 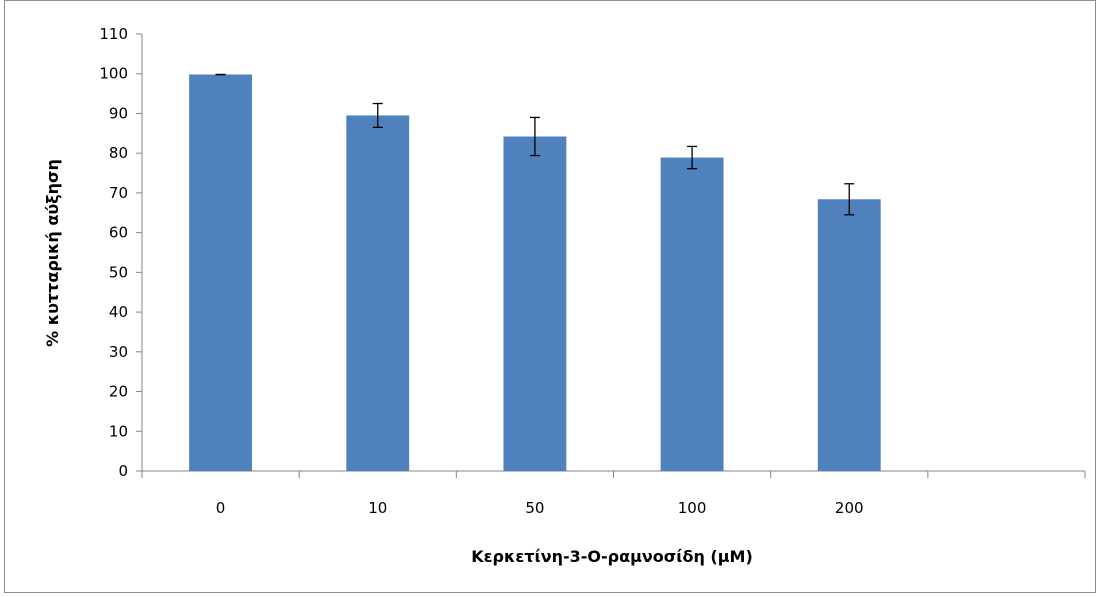 I want to click on x-tick-label: 10, so click(x=377, y=508).